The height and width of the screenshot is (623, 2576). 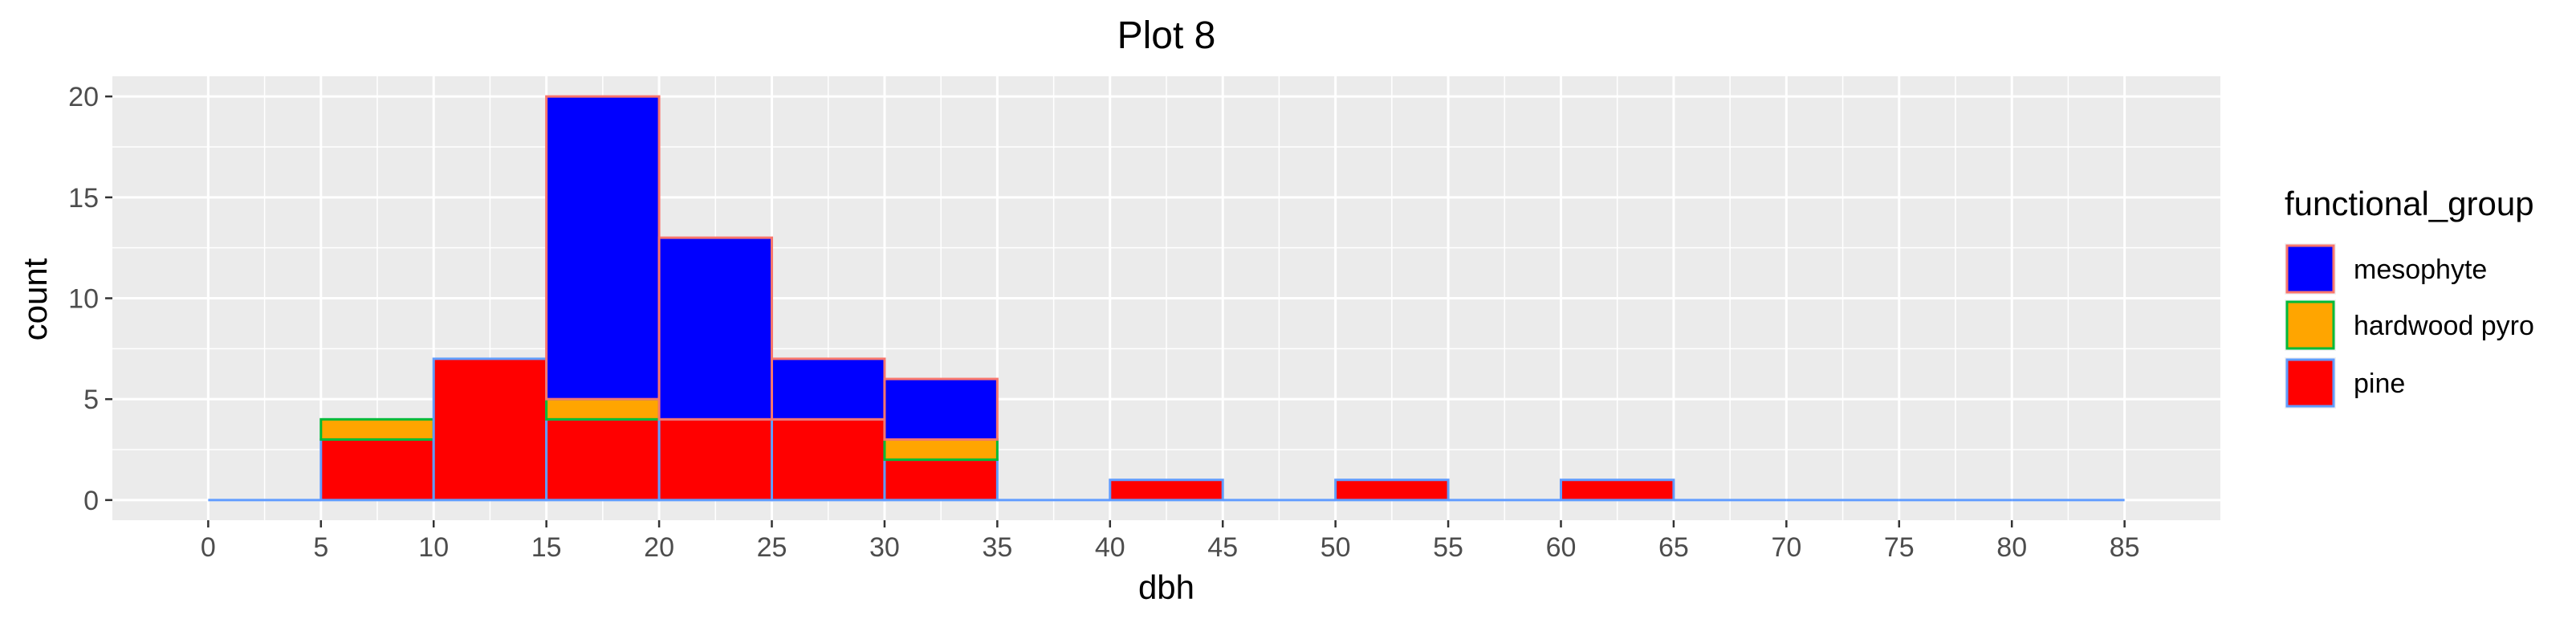 What do you see at coordinates (2420, 269) in the screenshot?
I see `legend-label: mesophyte` at bounding box center [2420, 269].